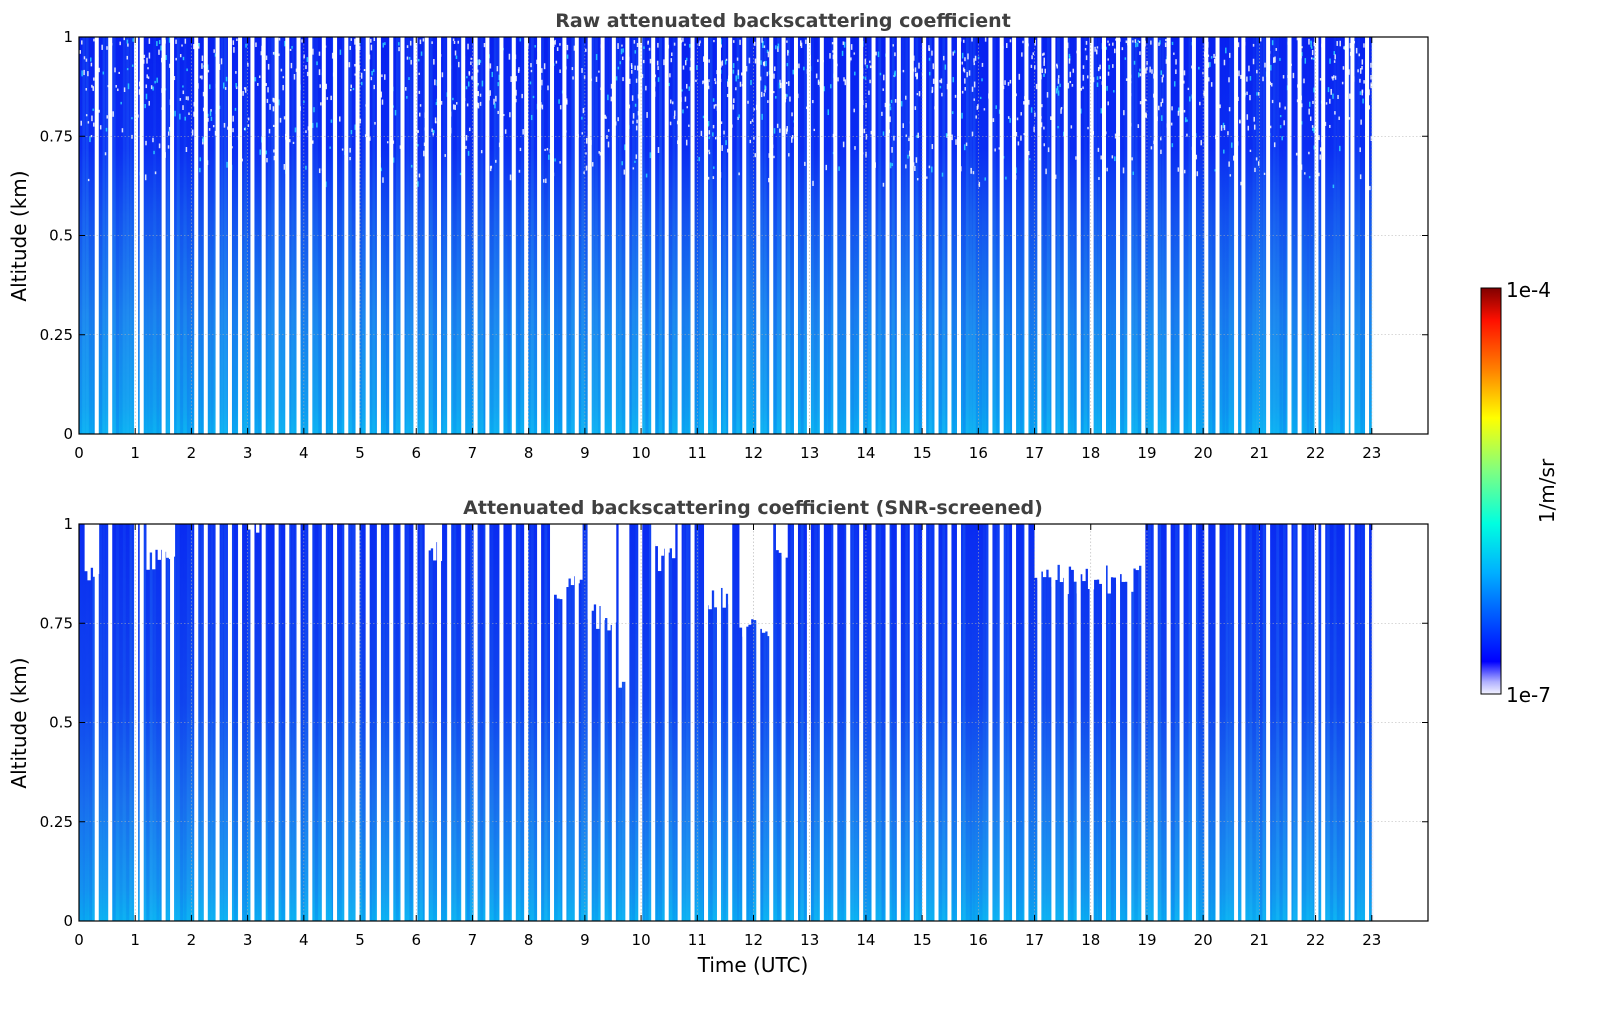 This screenshot has height=1020, width=1621. I want to click on x-tick-label: 1, so click(135, 940).